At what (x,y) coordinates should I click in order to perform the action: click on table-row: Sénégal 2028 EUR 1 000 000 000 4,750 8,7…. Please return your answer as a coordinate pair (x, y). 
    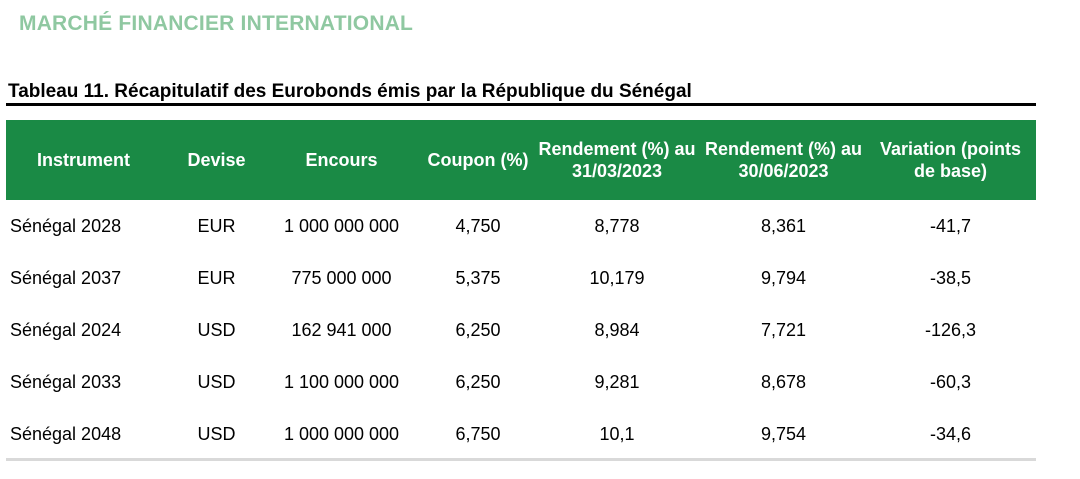
    Looking at the image, I should click on (521, 226).